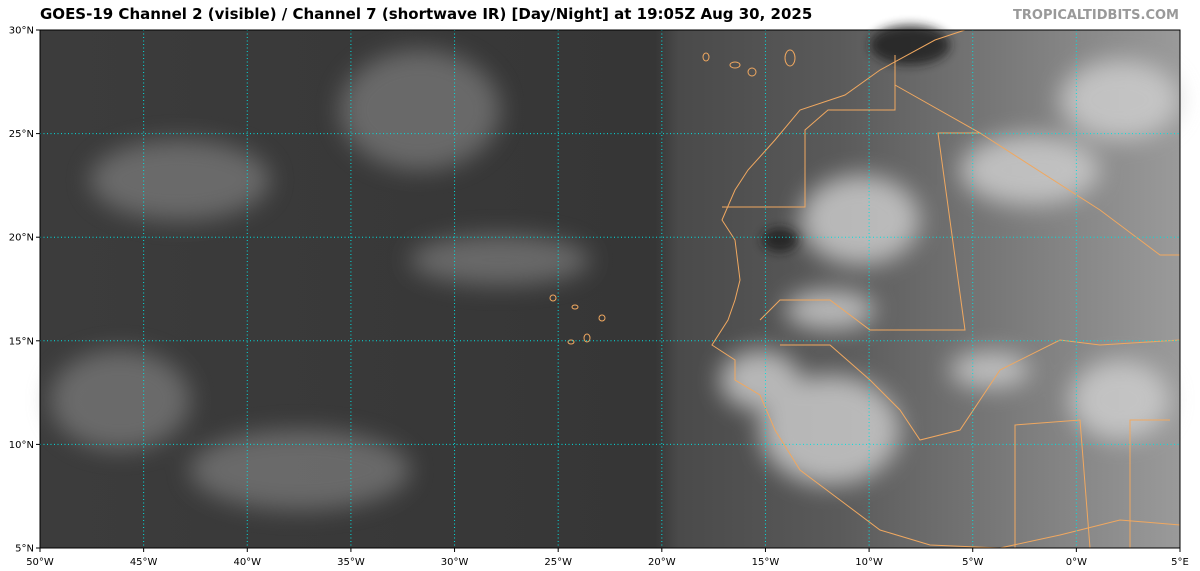  I want to click on lat-label: 20°N, so click(21, 238).